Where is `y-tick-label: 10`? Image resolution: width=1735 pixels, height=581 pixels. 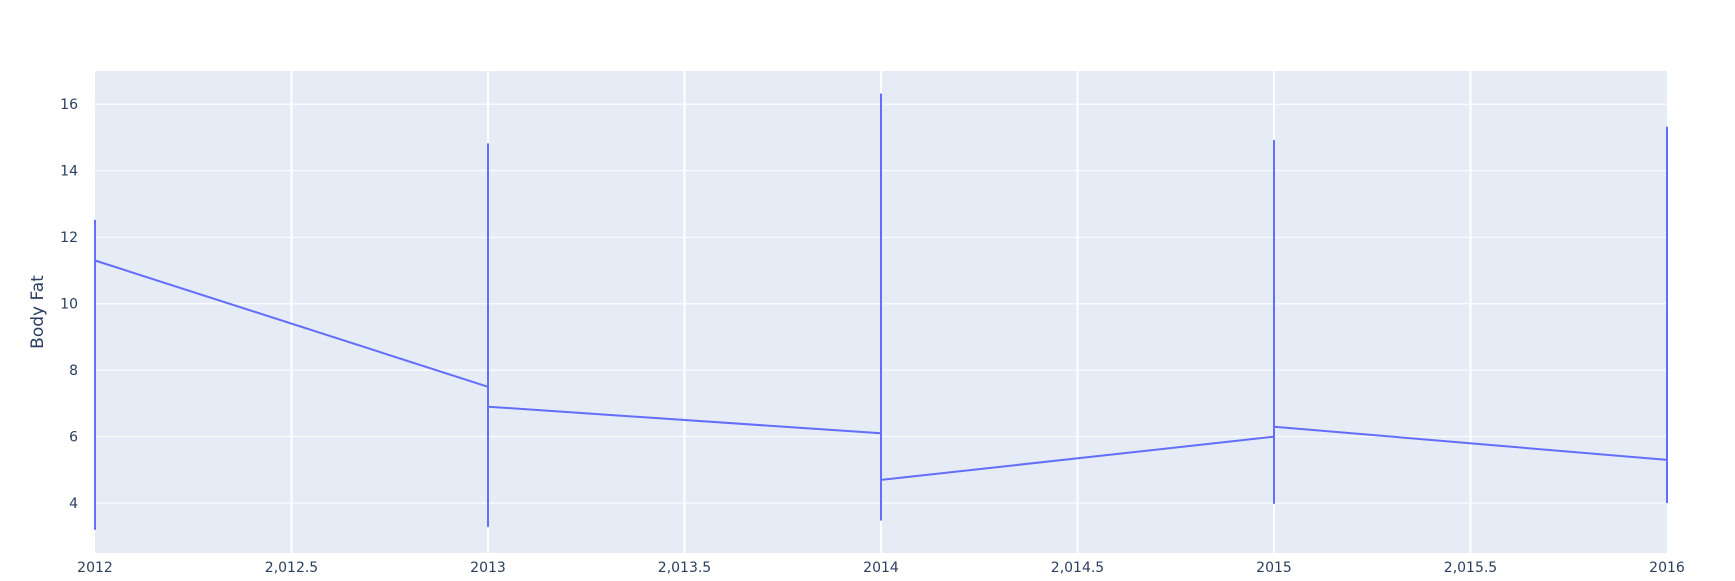 y-tick-label: 10 is located at coordinates (69, 305).